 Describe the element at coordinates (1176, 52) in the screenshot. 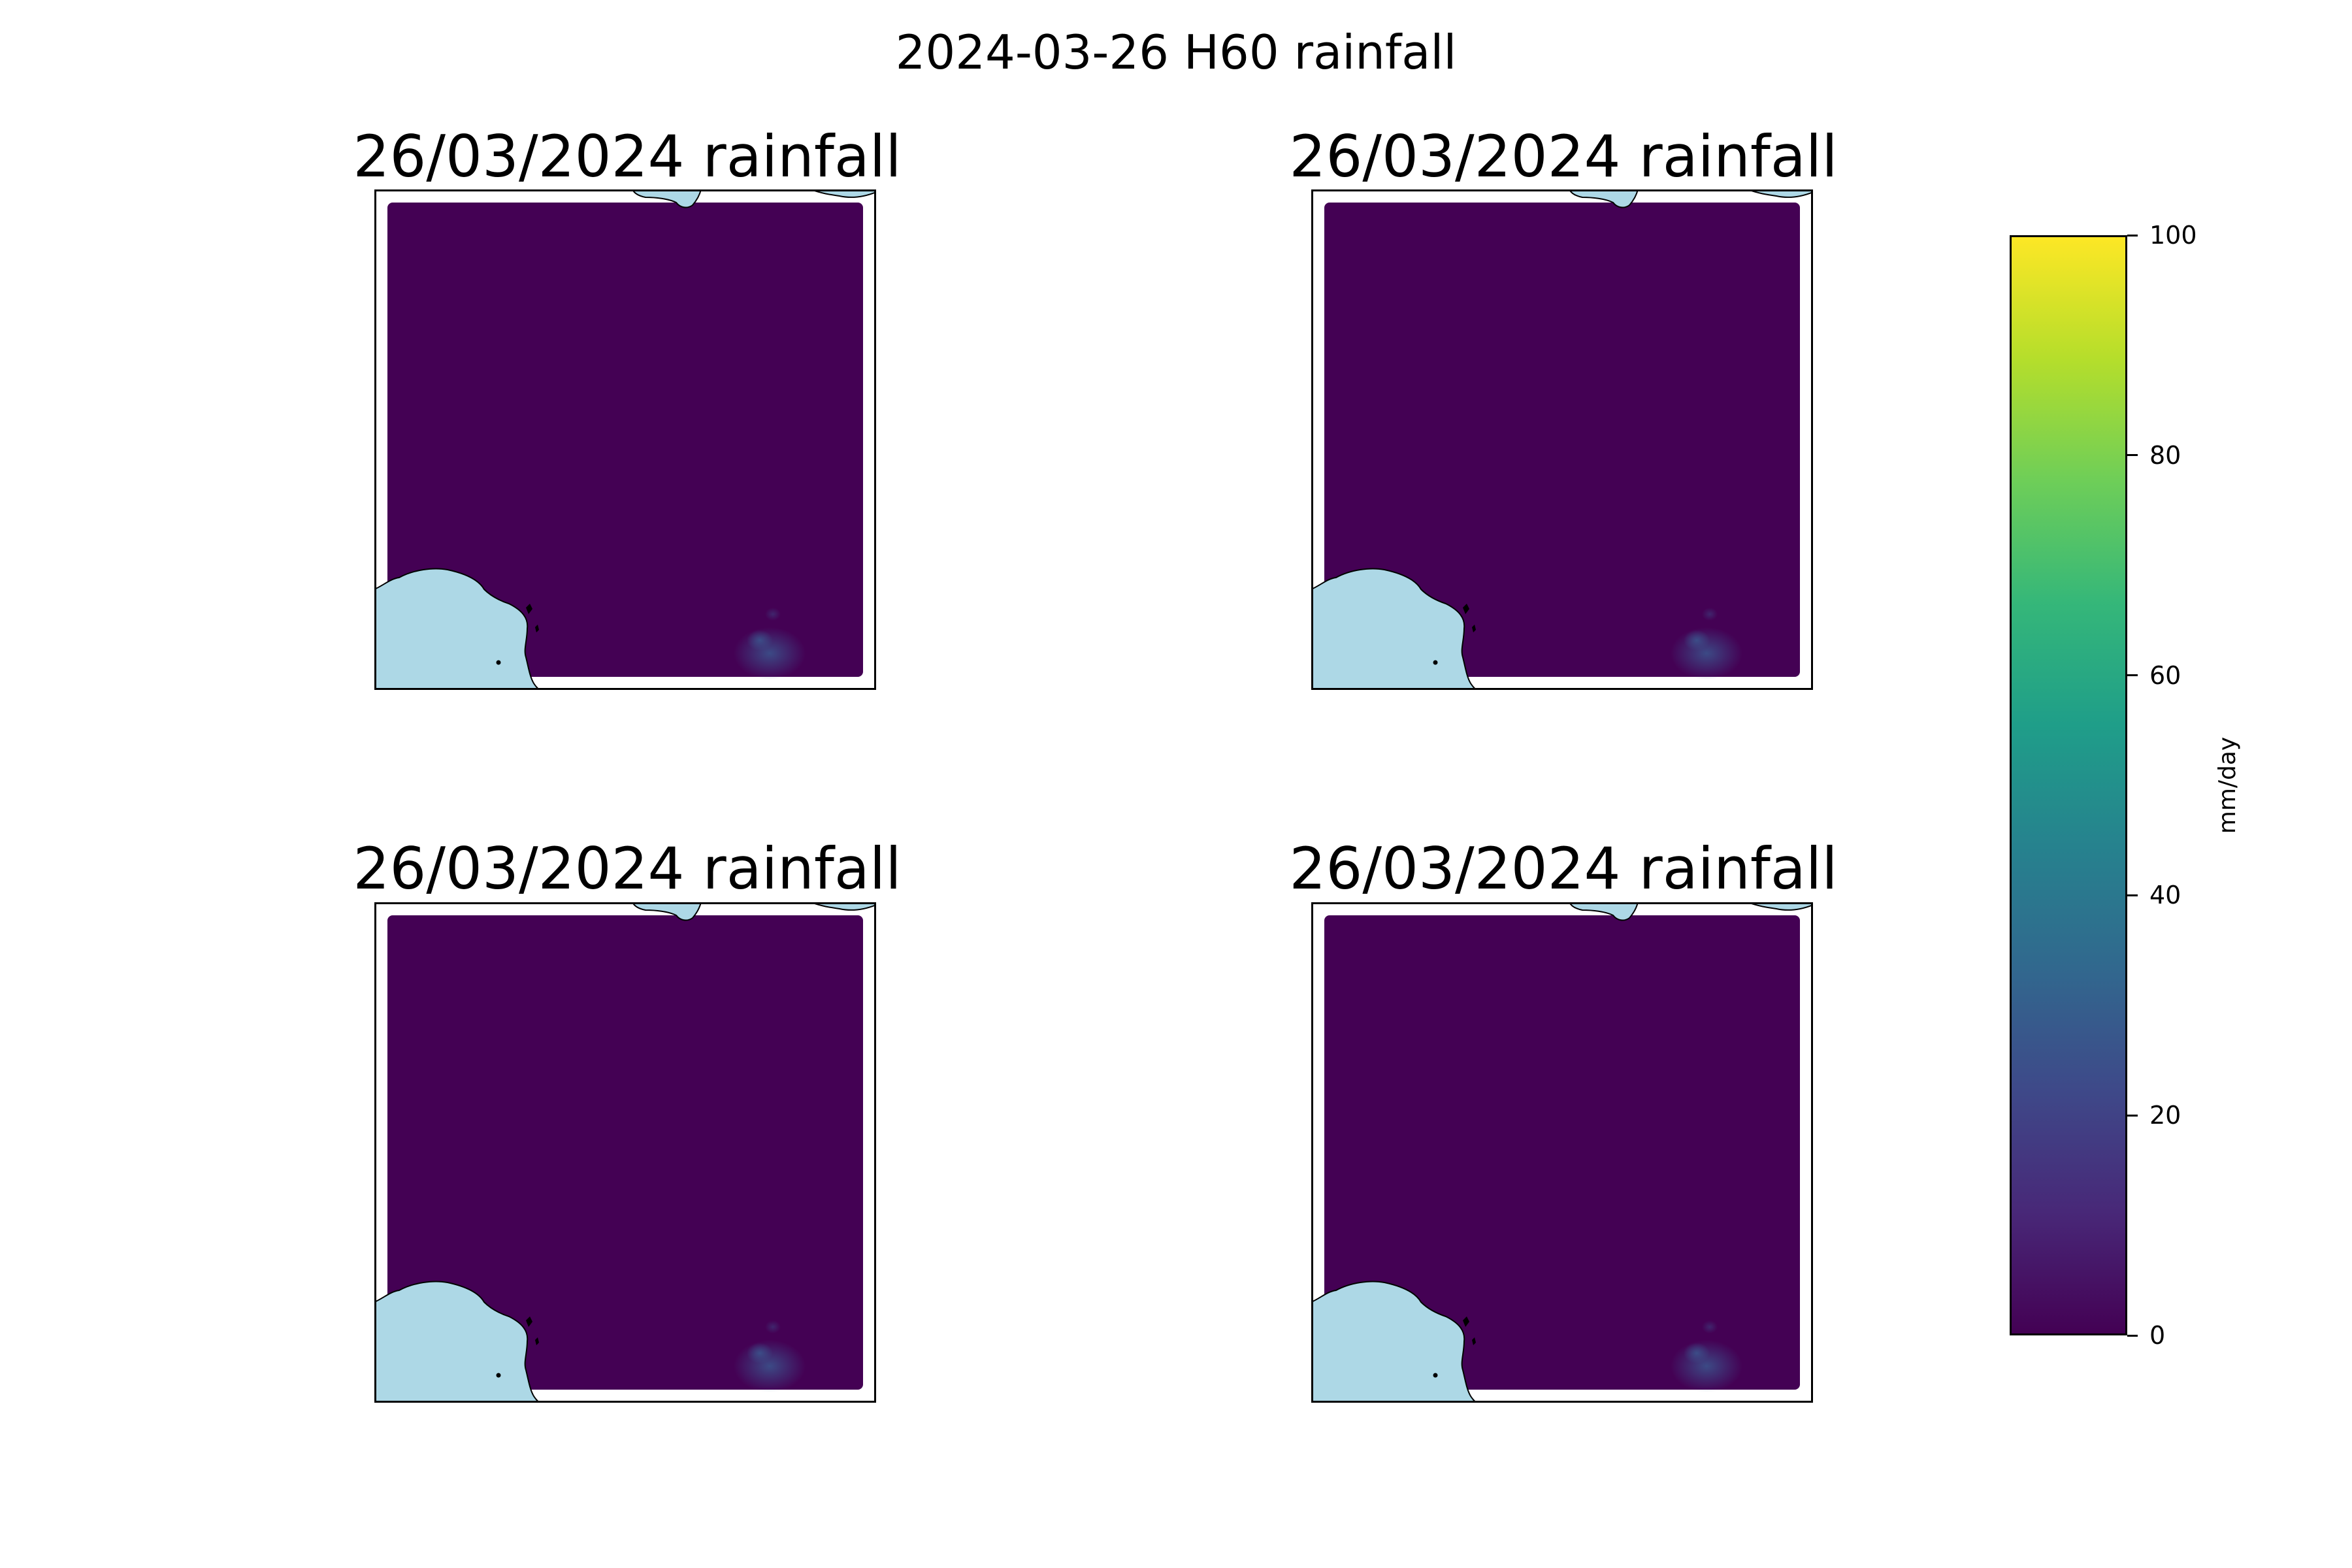

I see `figure-title: 2024-03-26 H60 rainfall` at that location.